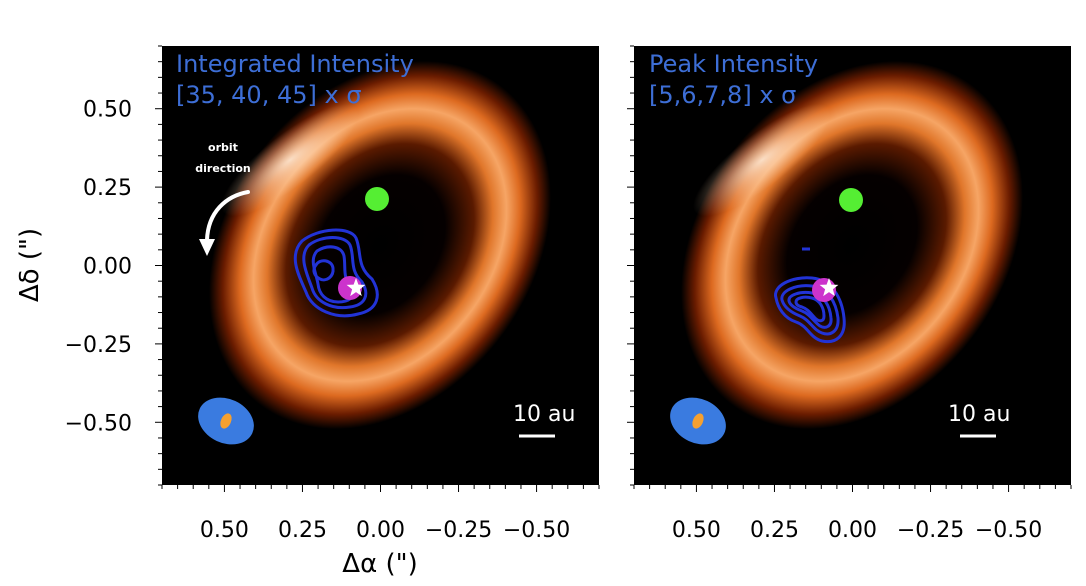  What do you see at coordinates (269, 95) in the screenshot?
I see `left-contour-label: [35, 40, 45] x σ` at bounding box center [269, 95].